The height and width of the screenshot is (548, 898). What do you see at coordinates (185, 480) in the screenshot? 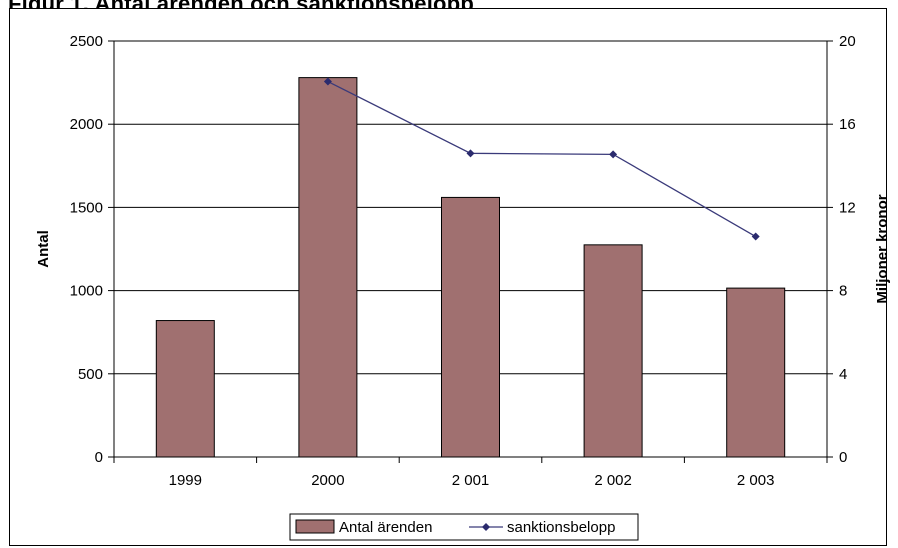
I see `x-tick-label: 1999` at bounding box center [185, 480].